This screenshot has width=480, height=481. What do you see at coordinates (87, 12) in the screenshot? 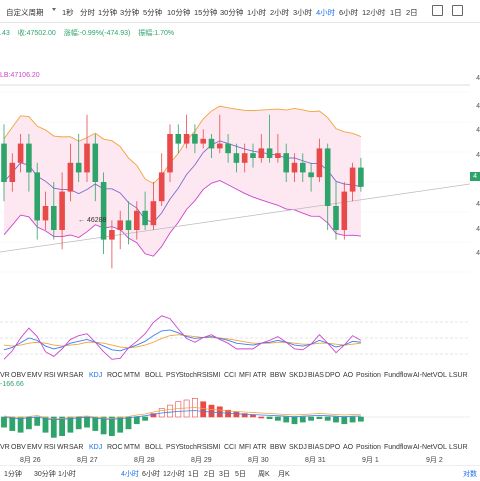
I see `period-timeshare: 分时` at bounding box center [87, 12].